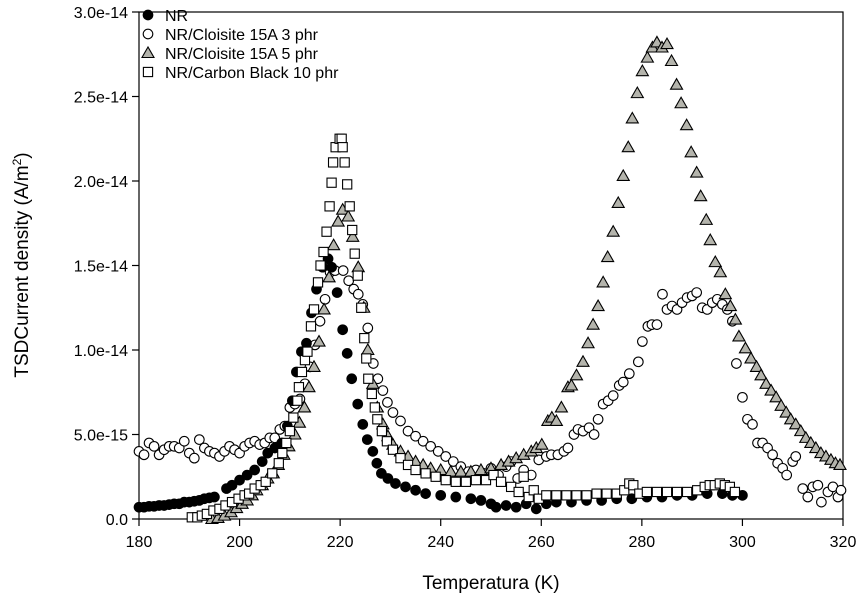  Describe the element at coordinates (101, 267) in the screenshot. I see `y-tick-label: 1.5e-14` at that location.